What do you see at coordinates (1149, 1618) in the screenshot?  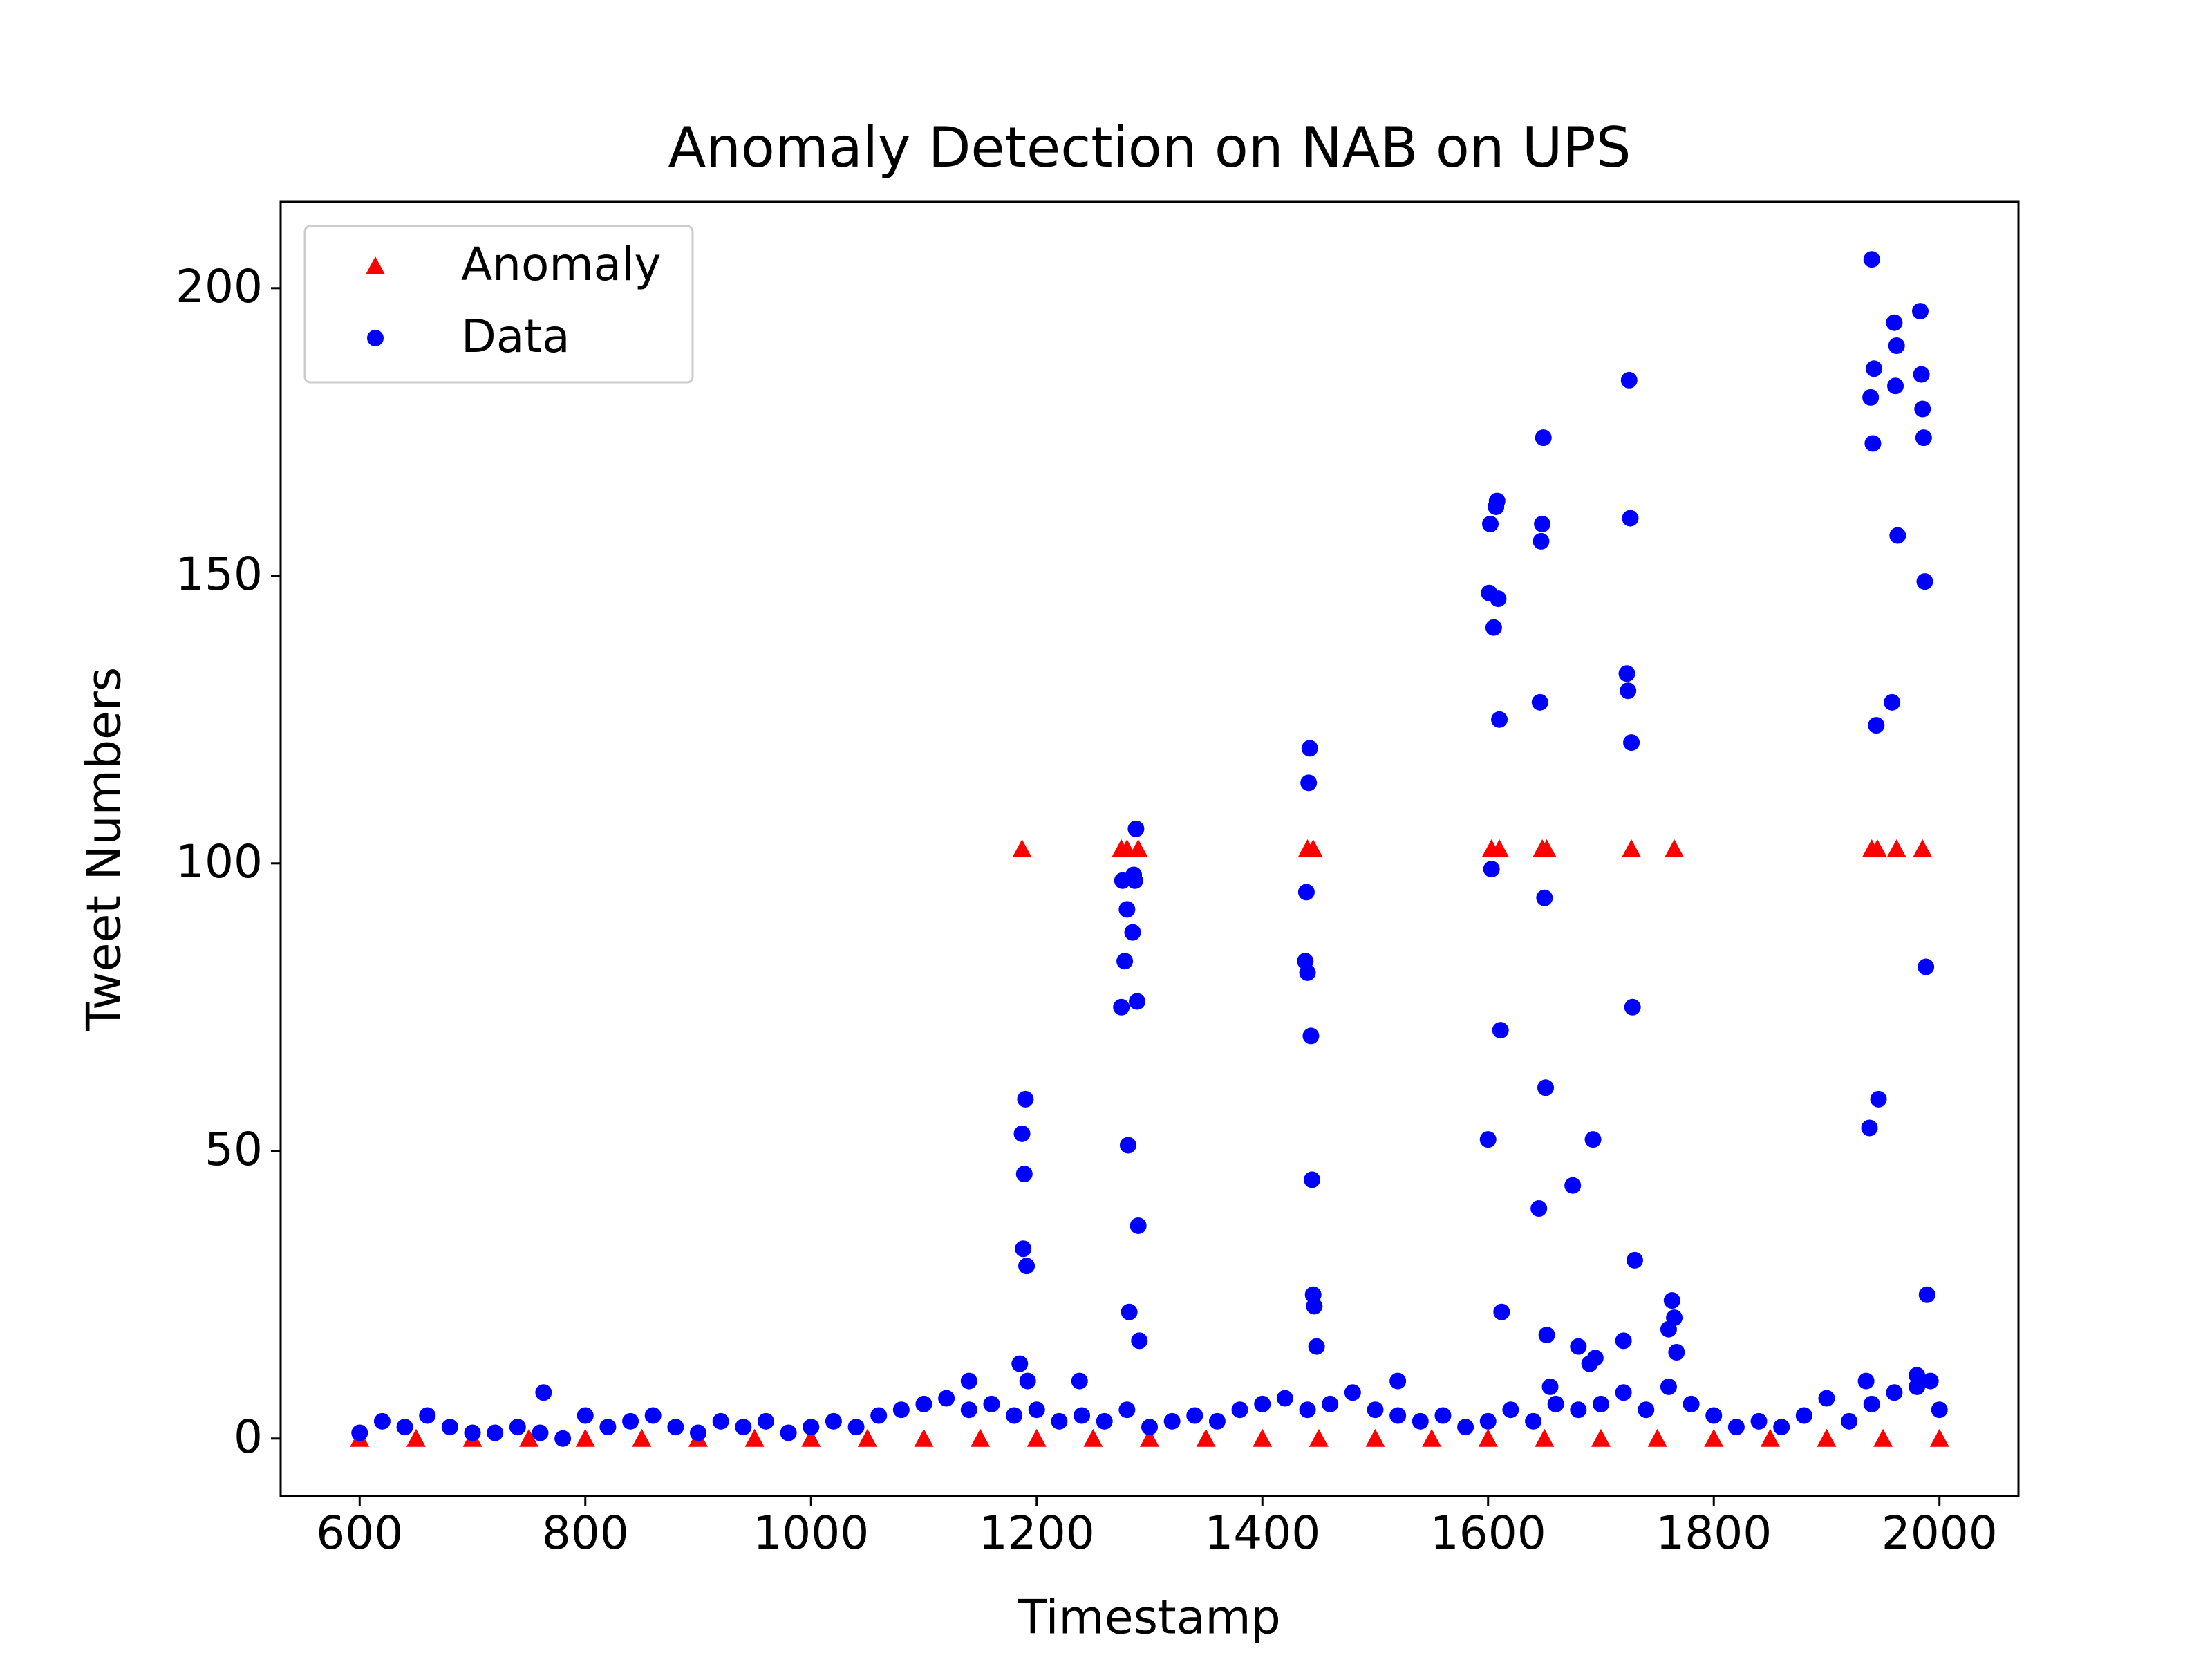 I see `x-axis-label: Timestamp` at bounding box center [1149, 1618].